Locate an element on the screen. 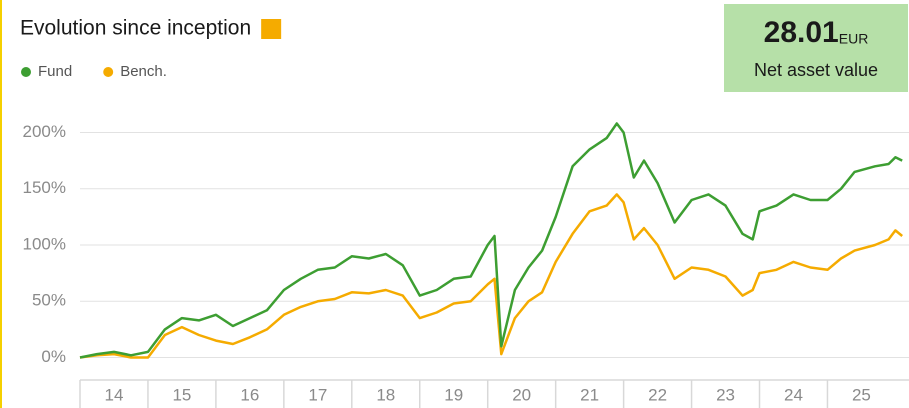 The height and width of the screenshot is (408, 909). x-tick-label: 23 is located at coordinates (725, 394).